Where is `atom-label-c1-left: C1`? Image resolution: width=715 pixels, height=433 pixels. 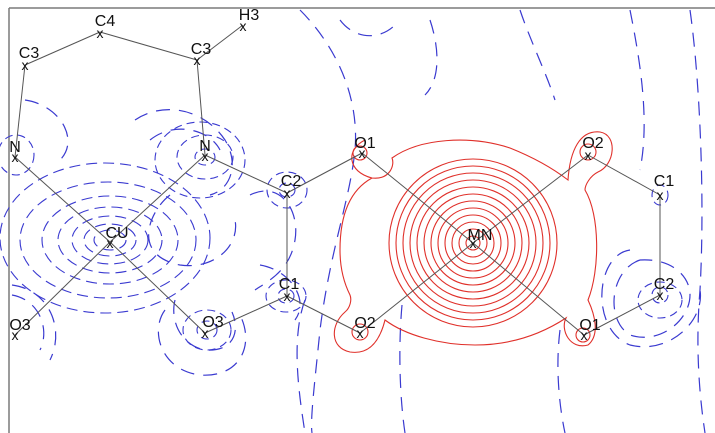
atom-label-c1-left: C1 is located at coordinates (289, 284).